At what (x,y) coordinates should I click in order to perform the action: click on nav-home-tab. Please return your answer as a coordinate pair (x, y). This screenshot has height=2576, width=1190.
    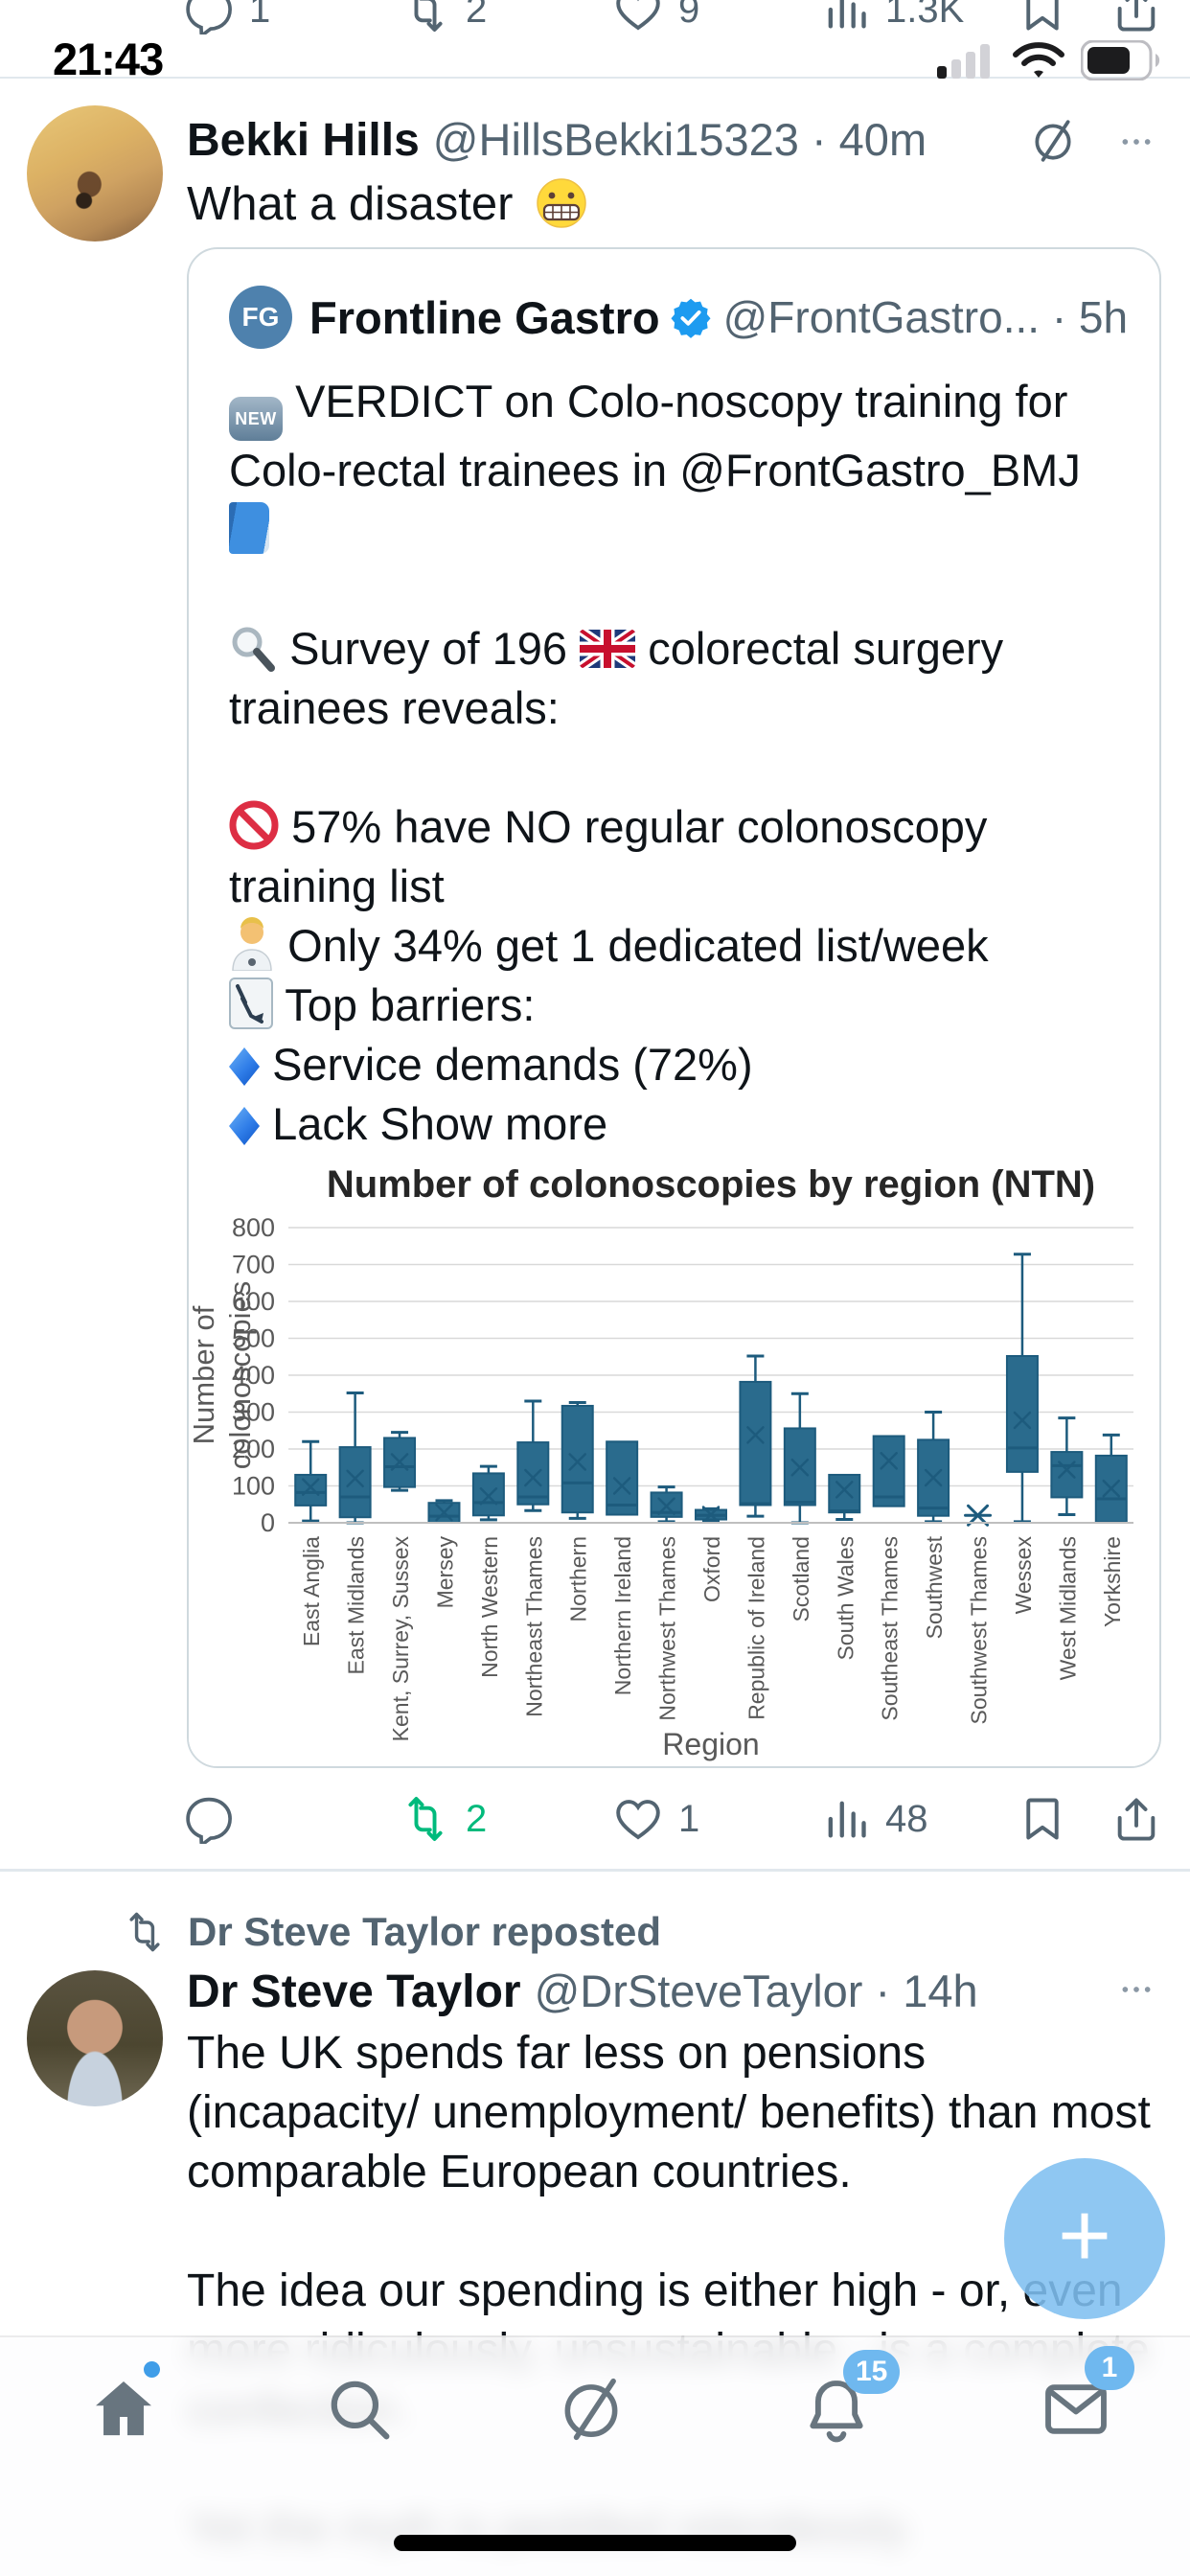
    Looking at the image, I should click on (124, 2409).